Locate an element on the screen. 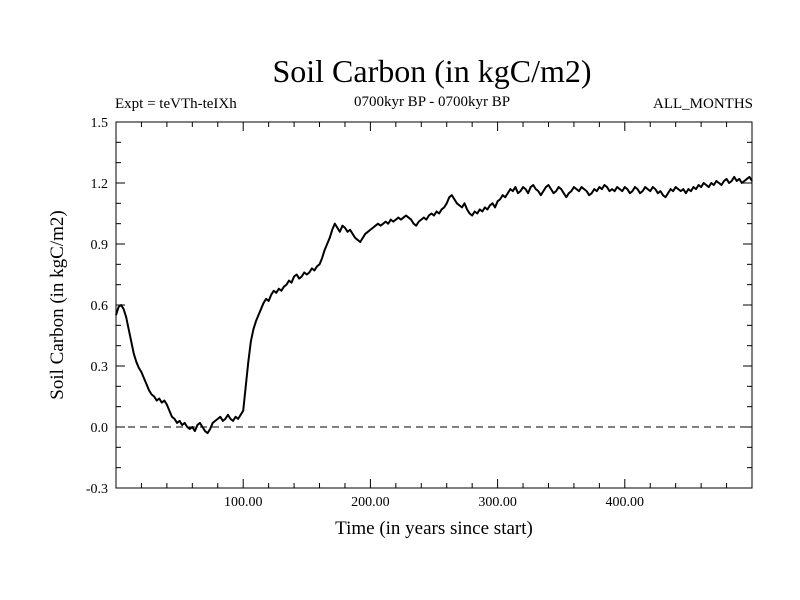  y-tick-label: 0.0 is located at coordinates (100, 428).